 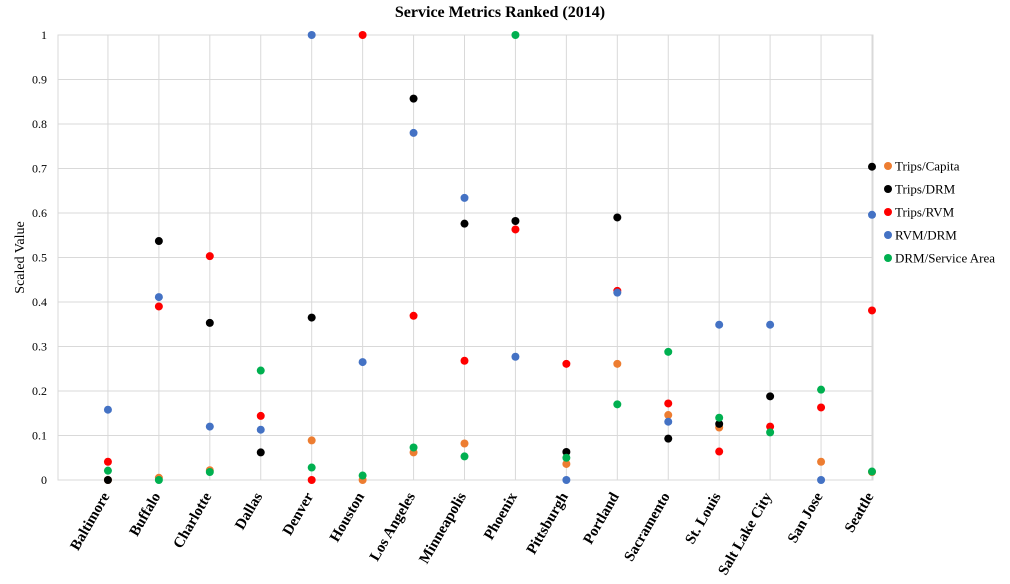 I want to click on y-tick-label: 0, so click(x=44, y=480).